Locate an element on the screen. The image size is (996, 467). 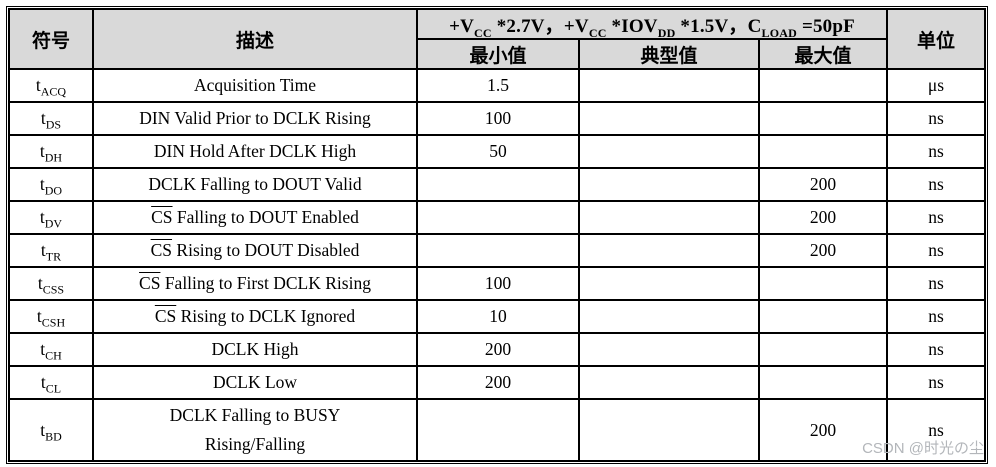
table-row: tCSH CS Rising to DCLK Ignored 10 ns is located at coordinates (497, 316).